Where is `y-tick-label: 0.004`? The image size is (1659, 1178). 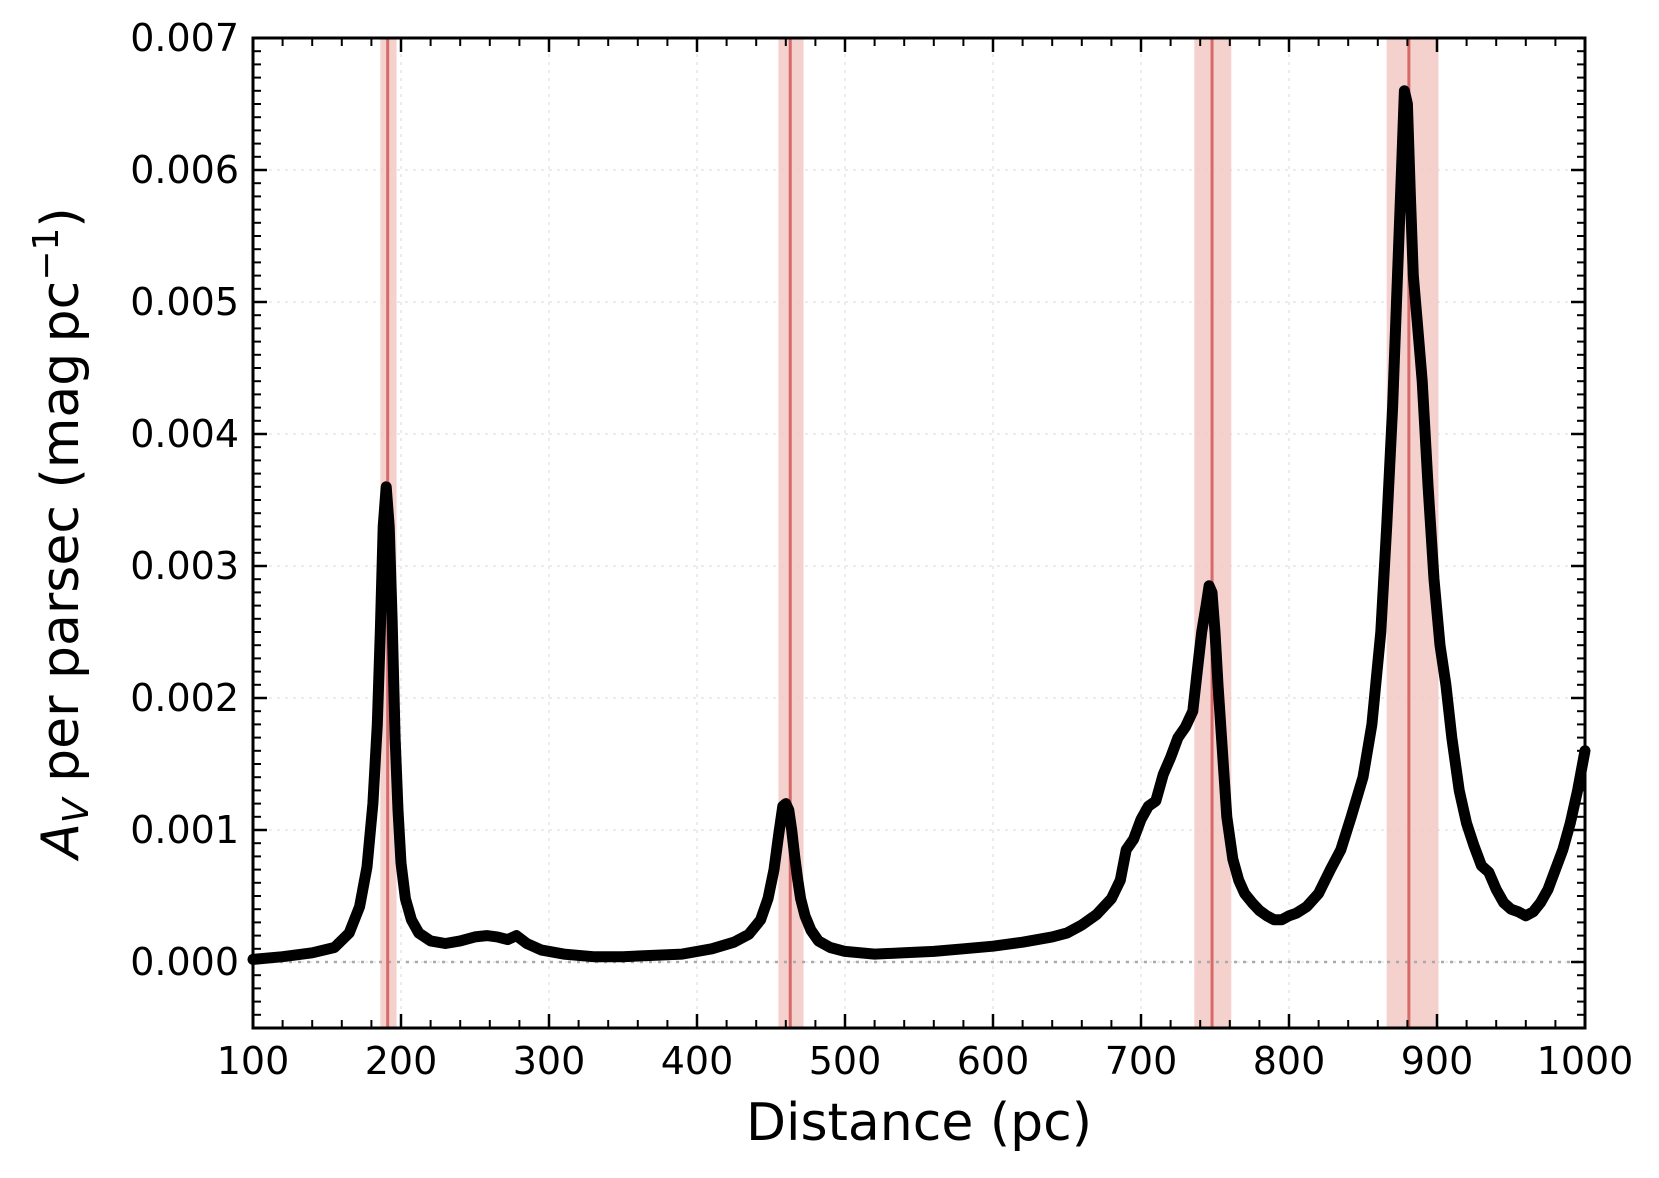 y-tick-label: 0.004 is located at coordinates (184, 434).